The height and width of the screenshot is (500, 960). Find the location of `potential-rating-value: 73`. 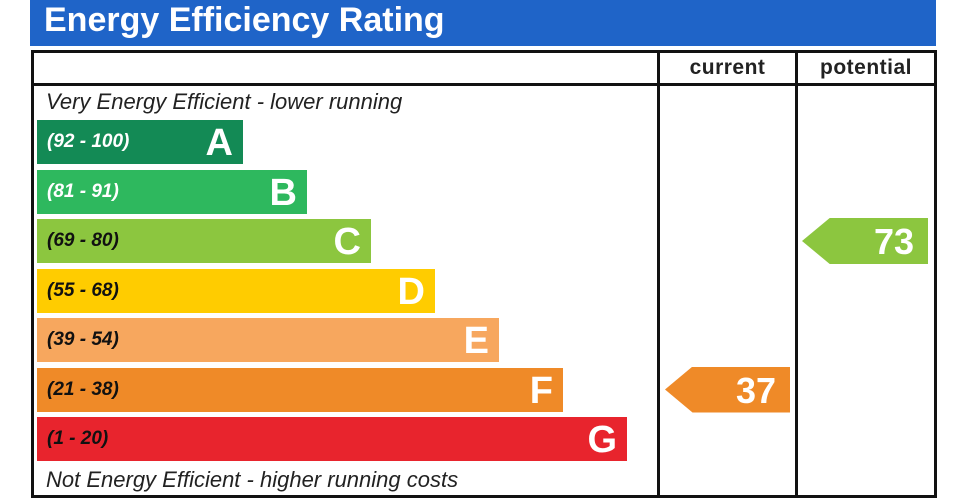

potential-rating-value: 73 is located at coordinates (893, 241).